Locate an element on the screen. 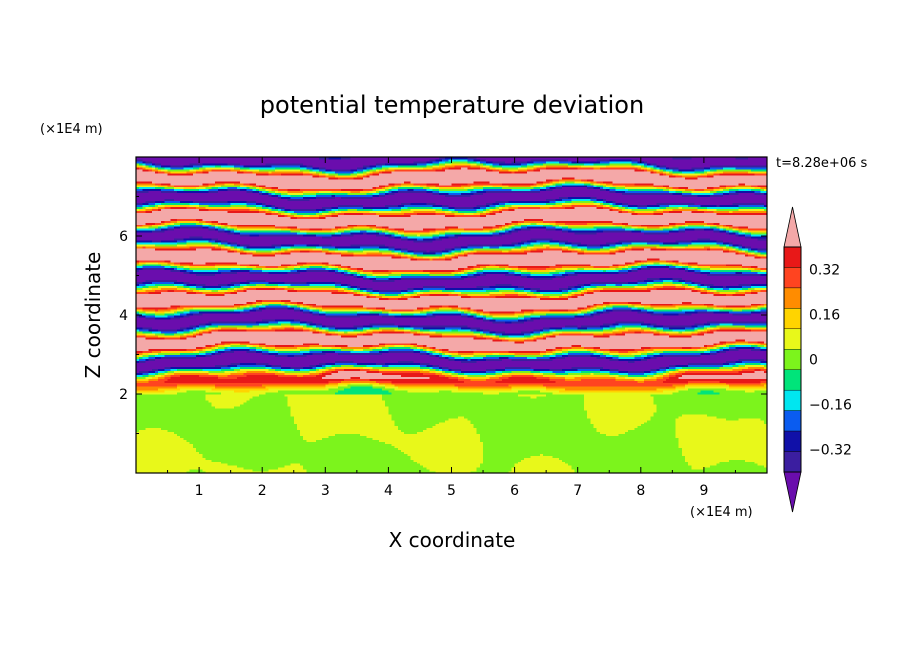 This screenshot has height=654, width=904. colorbar-extend-high is located at coordinates (792, 227).